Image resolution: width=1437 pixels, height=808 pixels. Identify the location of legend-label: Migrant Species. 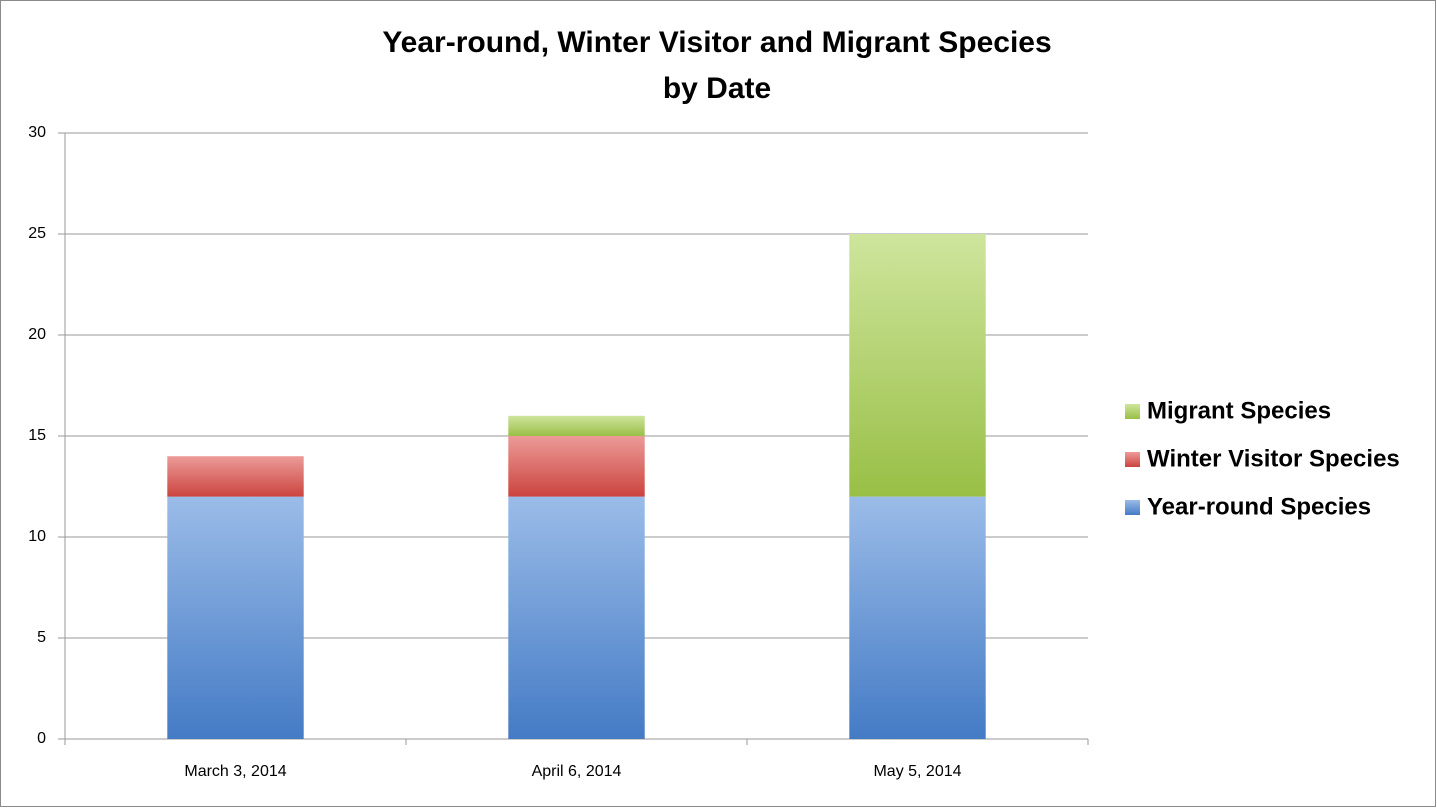
(1239, 410).